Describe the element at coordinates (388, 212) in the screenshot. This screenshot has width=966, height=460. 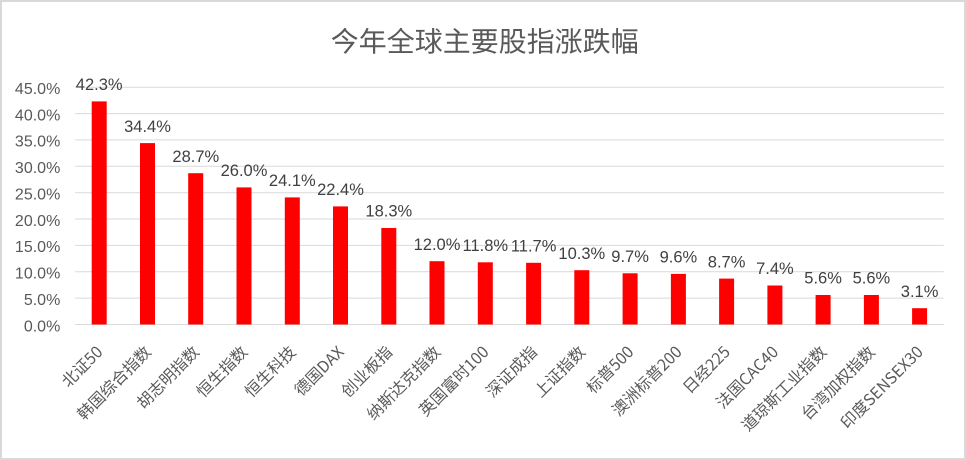
I see `svg-text: 18.3%` at that location.